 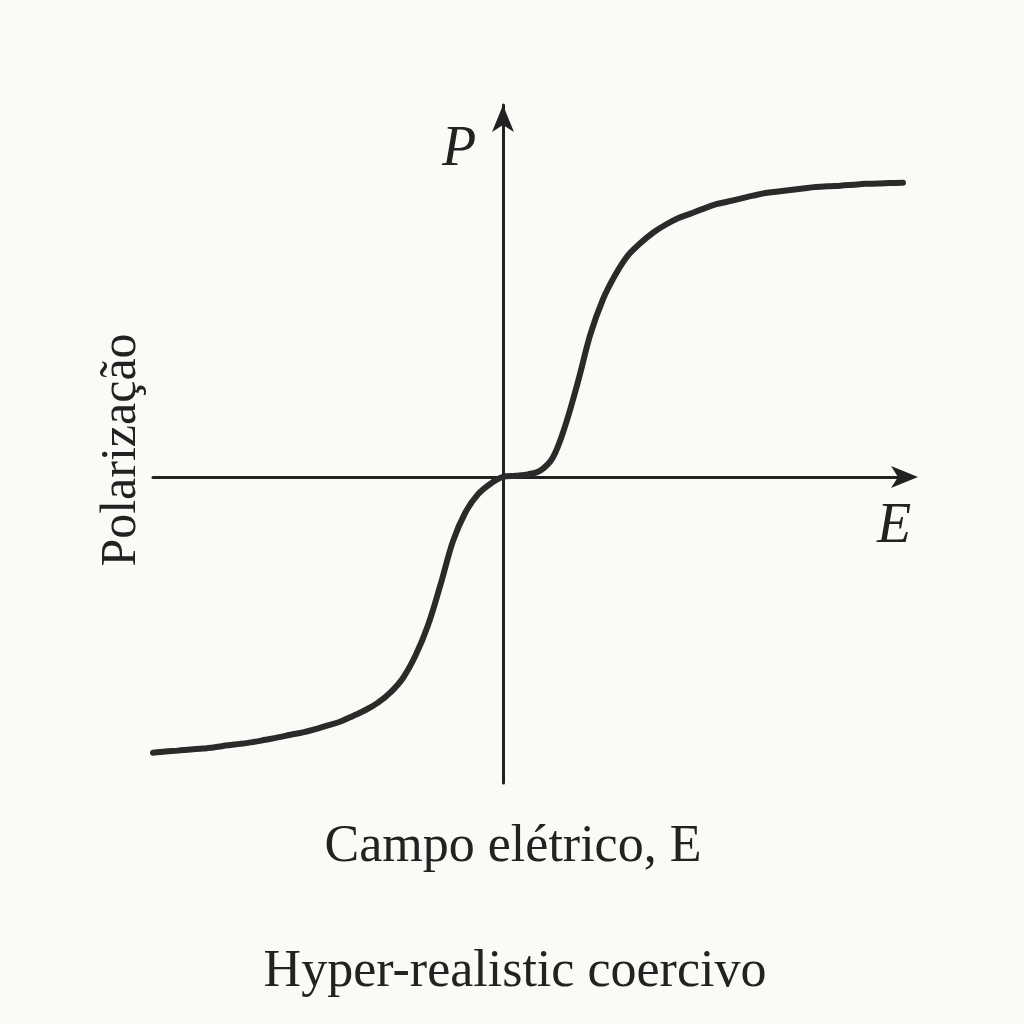 I want to click on text: Hyper-realistic coercivo, so click(x=515, y=968).